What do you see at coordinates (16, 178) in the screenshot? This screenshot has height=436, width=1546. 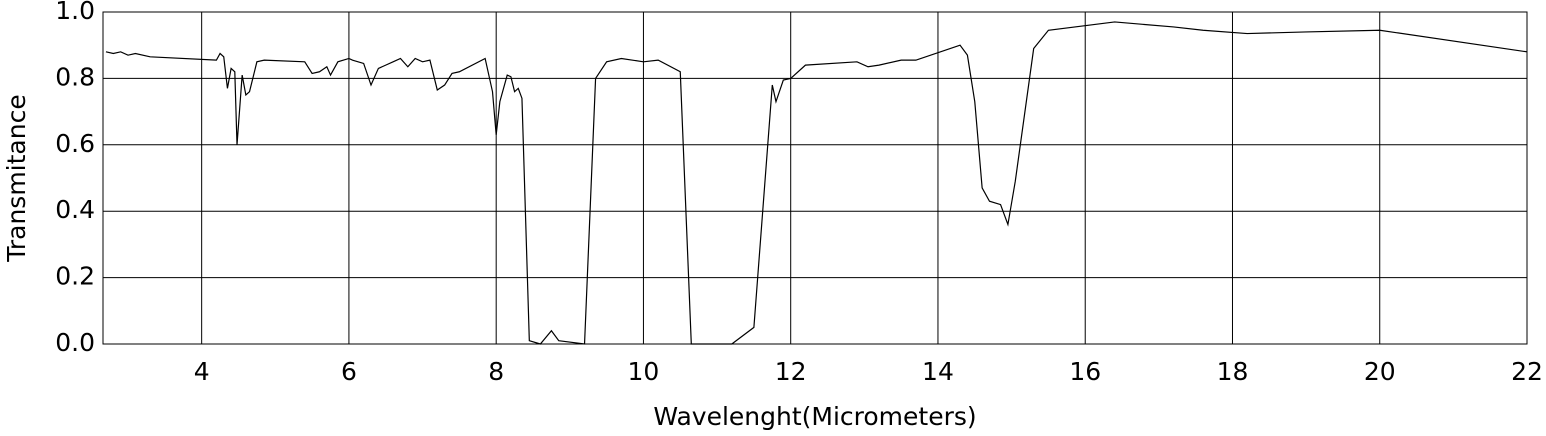 I see `y-axis-label: Transmitance` at bounding box center [16, 178].